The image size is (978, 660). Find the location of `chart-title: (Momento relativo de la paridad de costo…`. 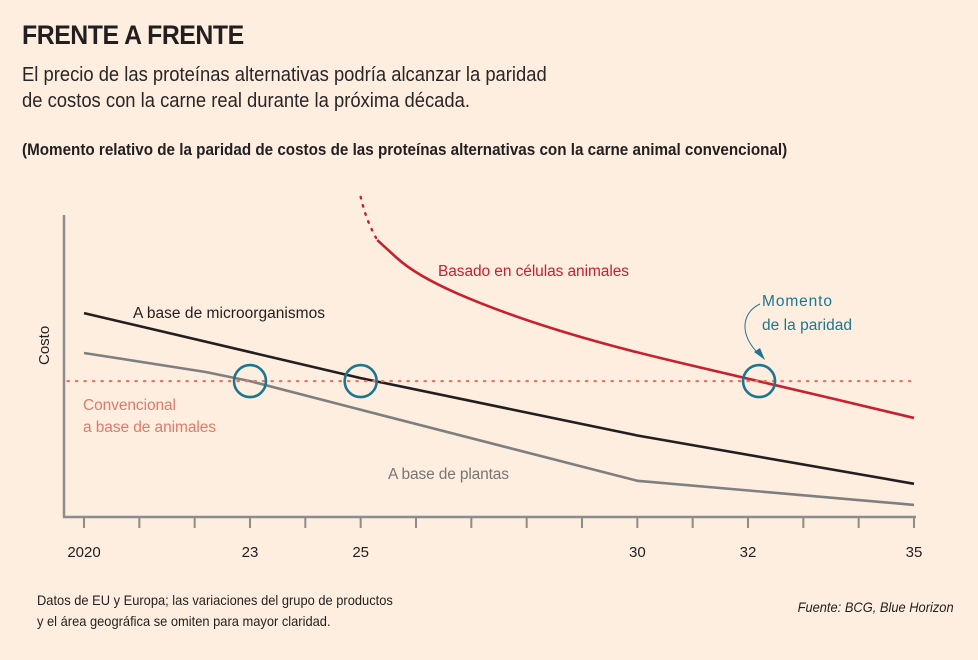

chart-title: (Momento relativo de la paridad de costo… is located at coordinates (405, 149).